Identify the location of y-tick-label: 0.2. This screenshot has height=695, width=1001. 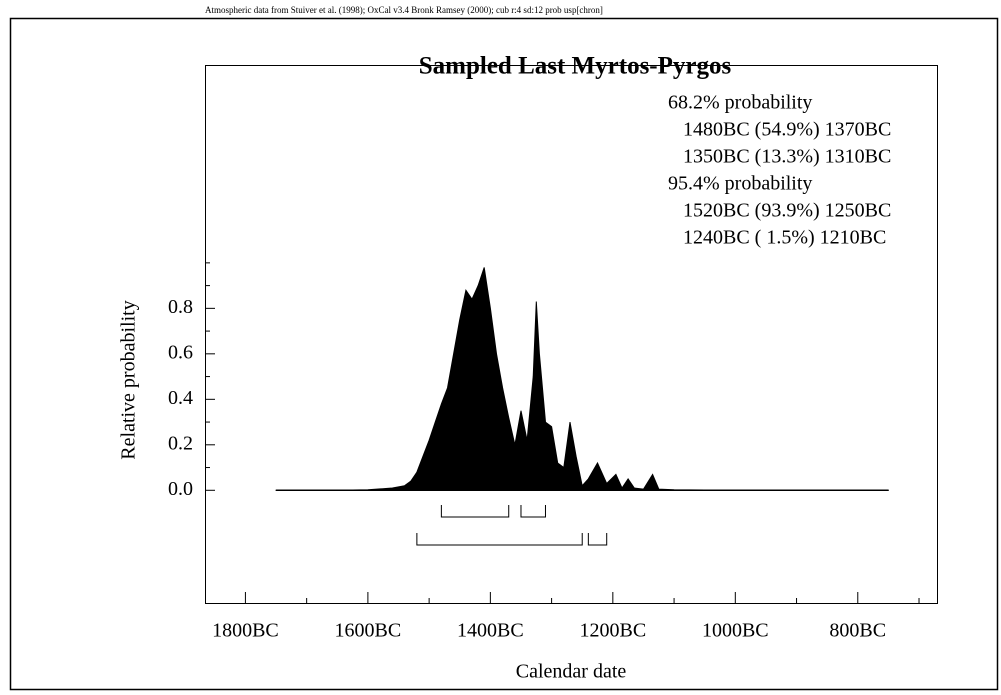
(180, 443).